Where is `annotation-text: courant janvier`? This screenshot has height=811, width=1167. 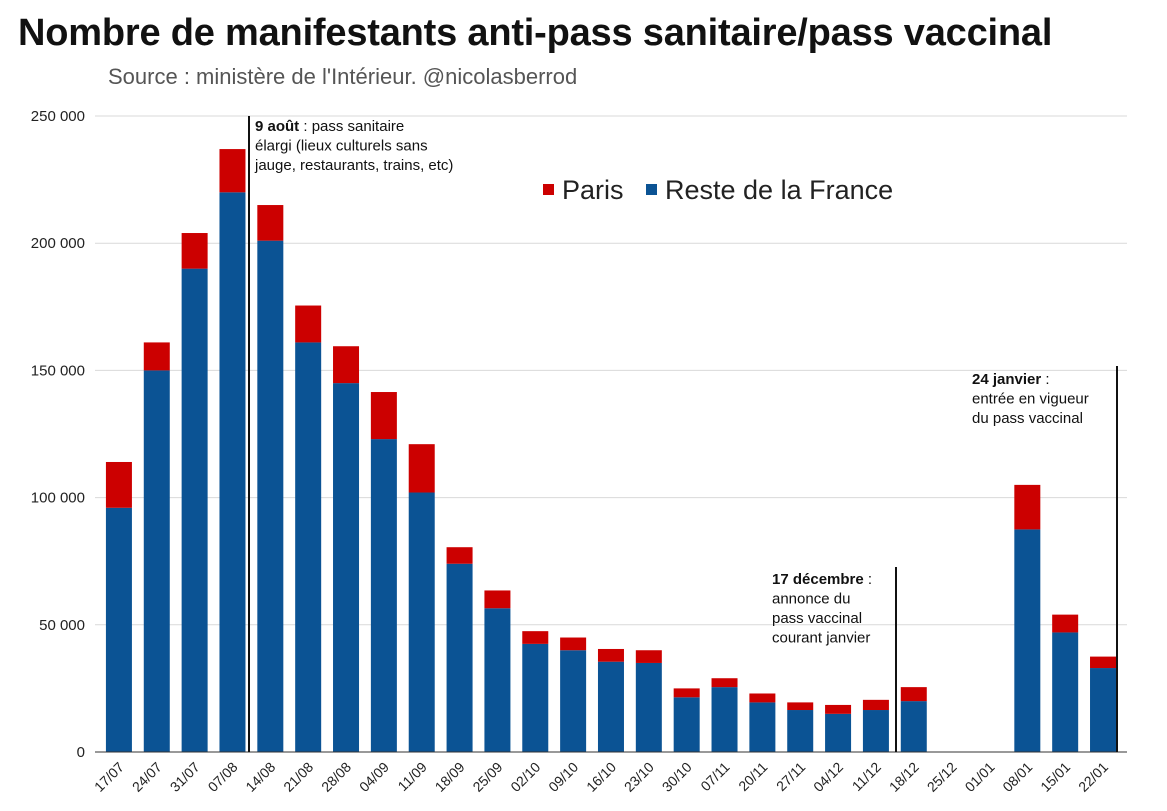 annotation-text: courant janvier is located at coordinates (821, 638).